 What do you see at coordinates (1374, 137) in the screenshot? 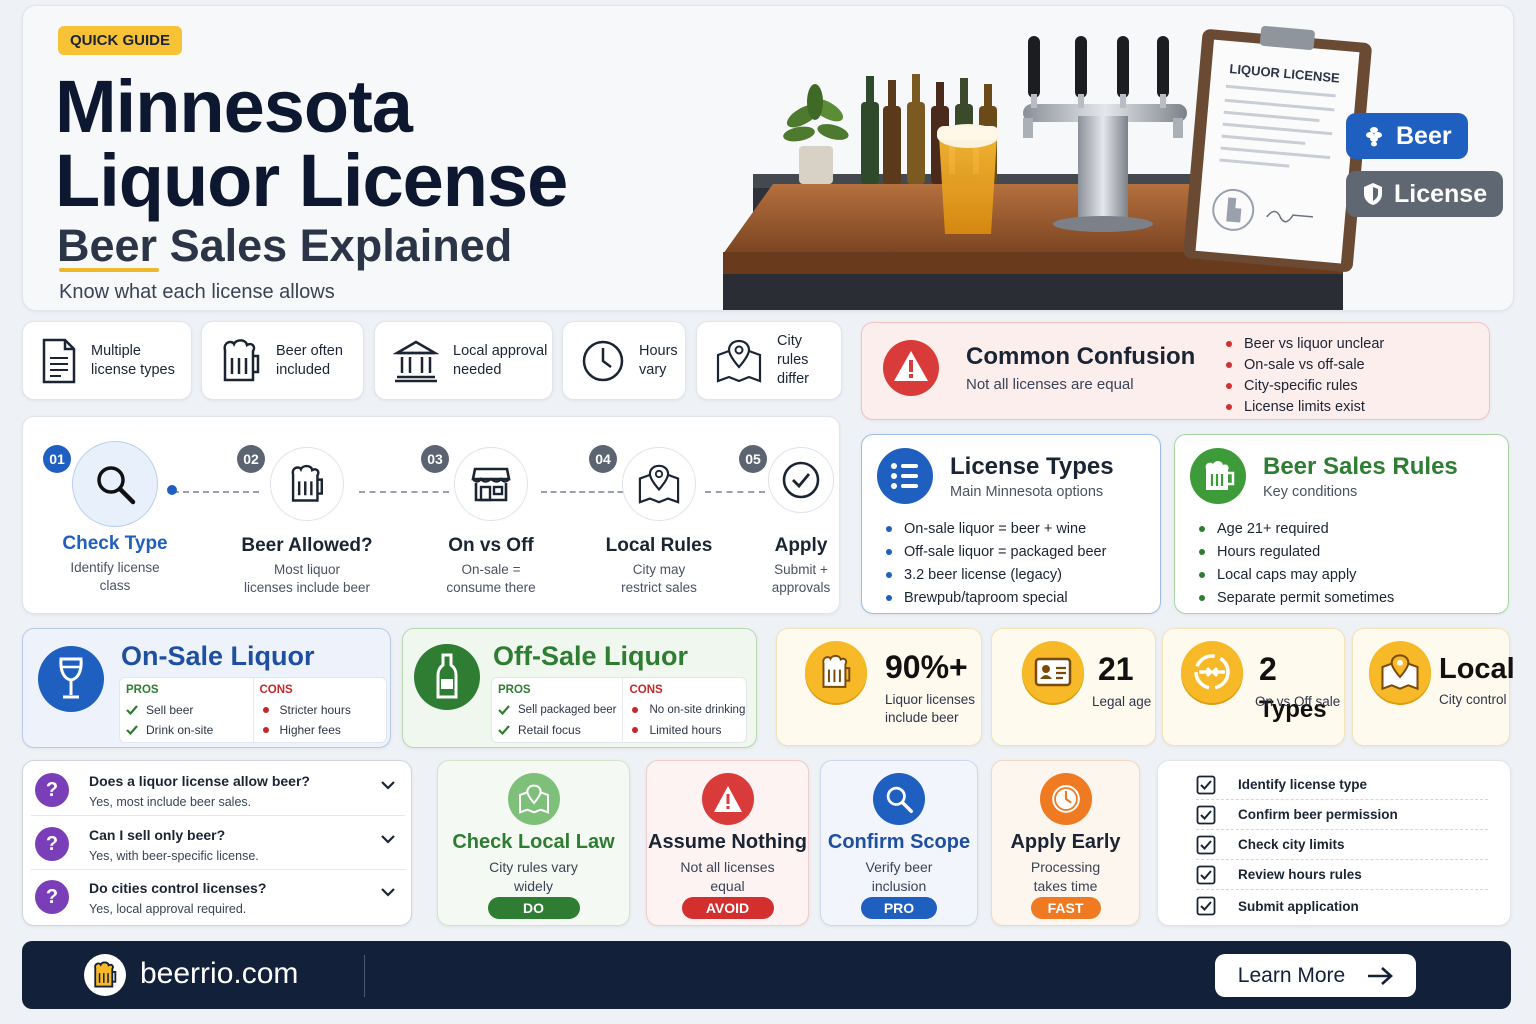
I see `hop-icon` at bounding box center [1374, 137].